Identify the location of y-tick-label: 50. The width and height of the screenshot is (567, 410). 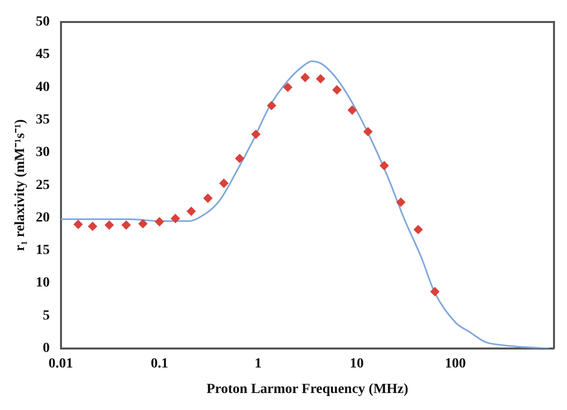
(43, 22).